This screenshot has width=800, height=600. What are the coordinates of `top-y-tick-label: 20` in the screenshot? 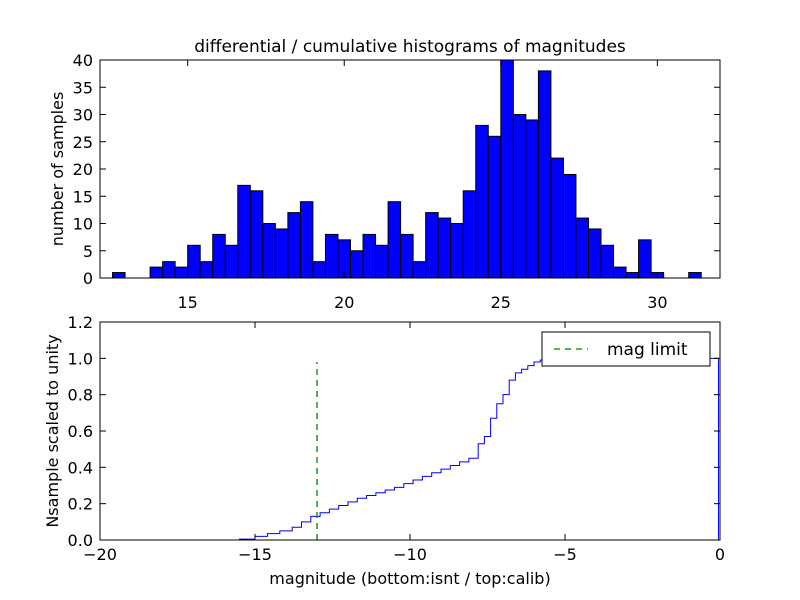 It's located at (83, 169).